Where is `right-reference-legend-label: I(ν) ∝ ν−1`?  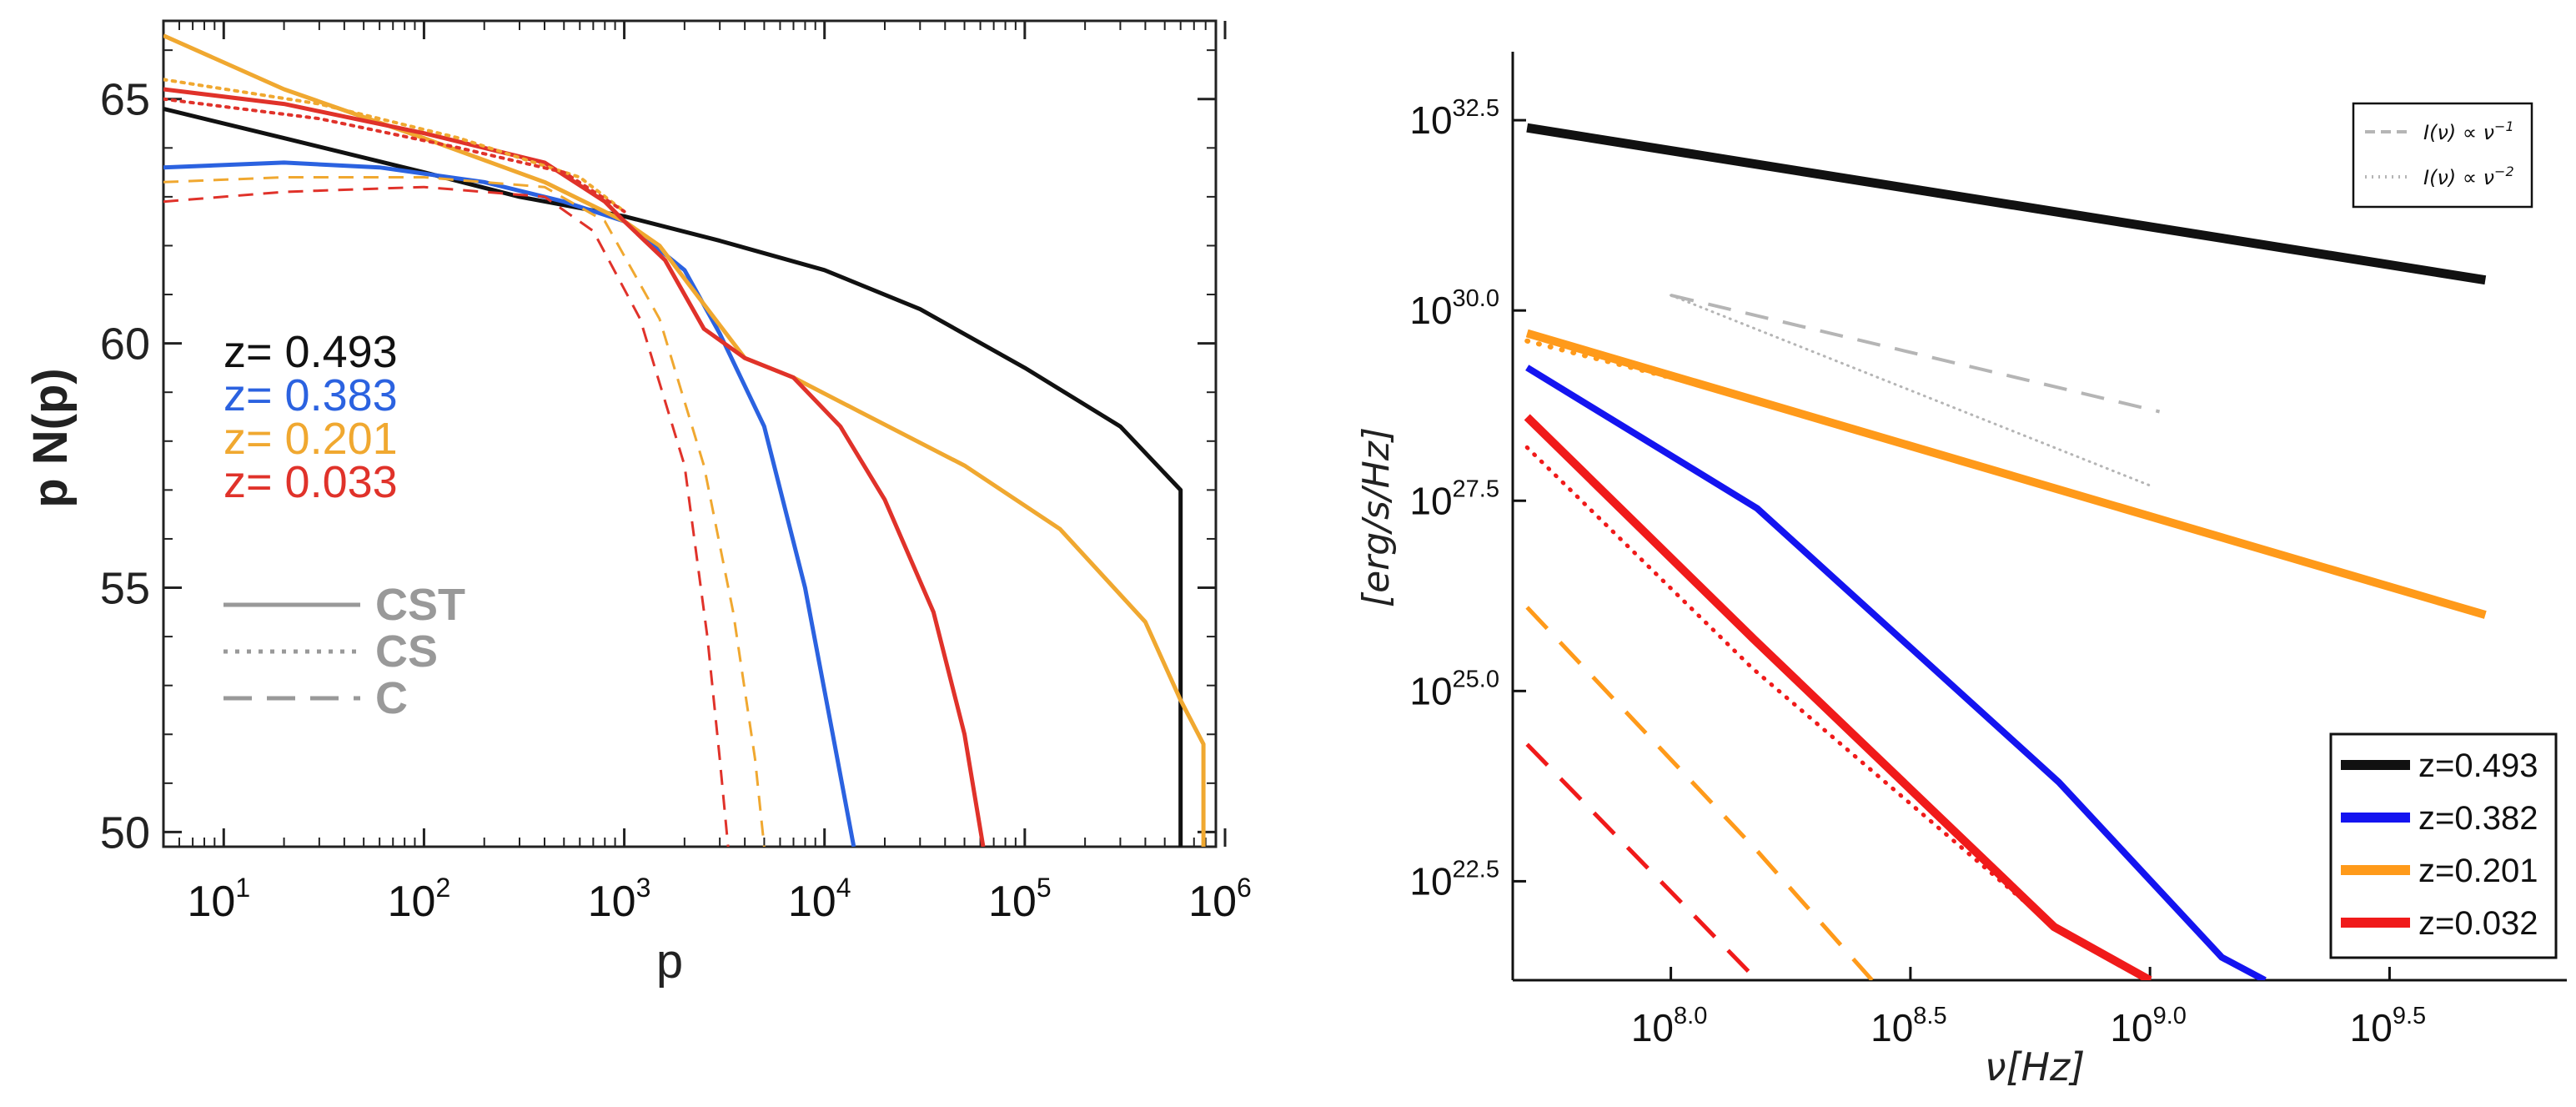
right-reference-legend-label: I(ν) ∝ ν−1 is located at coordinates (2468, 131).